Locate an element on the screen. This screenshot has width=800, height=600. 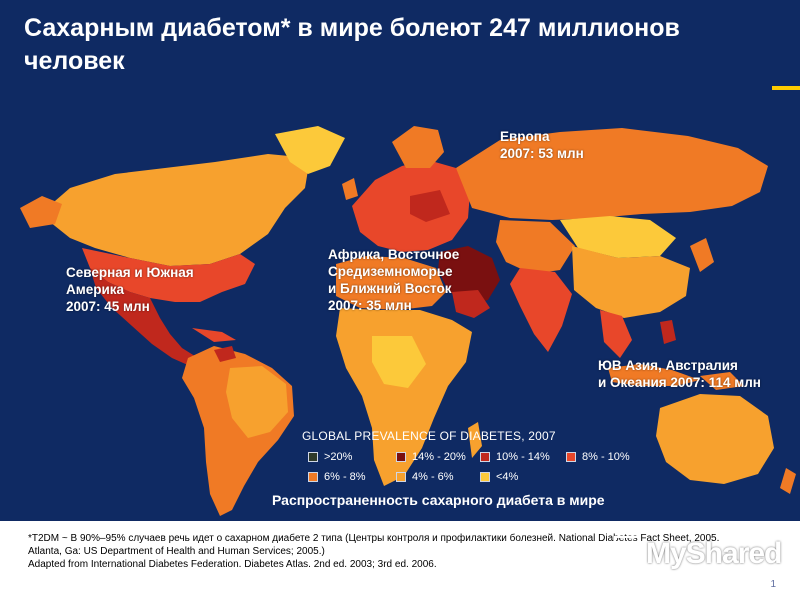
map-australia is located at coordinates (715, 439).